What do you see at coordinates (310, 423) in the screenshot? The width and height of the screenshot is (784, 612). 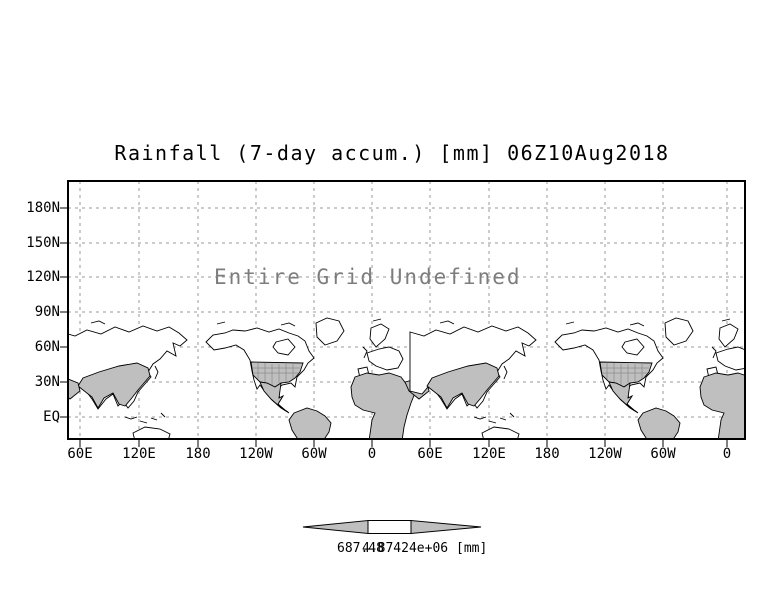 I see `south-america-shaded-region` at bounding box center [310, 423].